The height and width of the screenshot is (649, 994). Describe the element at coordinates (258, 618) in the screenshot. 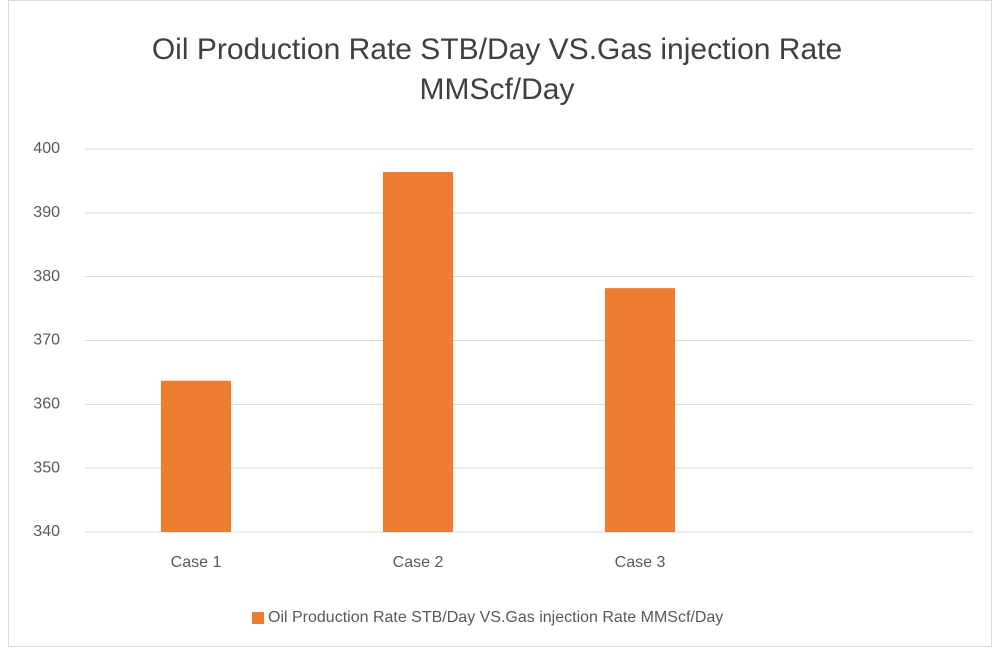

I see `legend-swatch` at that location.